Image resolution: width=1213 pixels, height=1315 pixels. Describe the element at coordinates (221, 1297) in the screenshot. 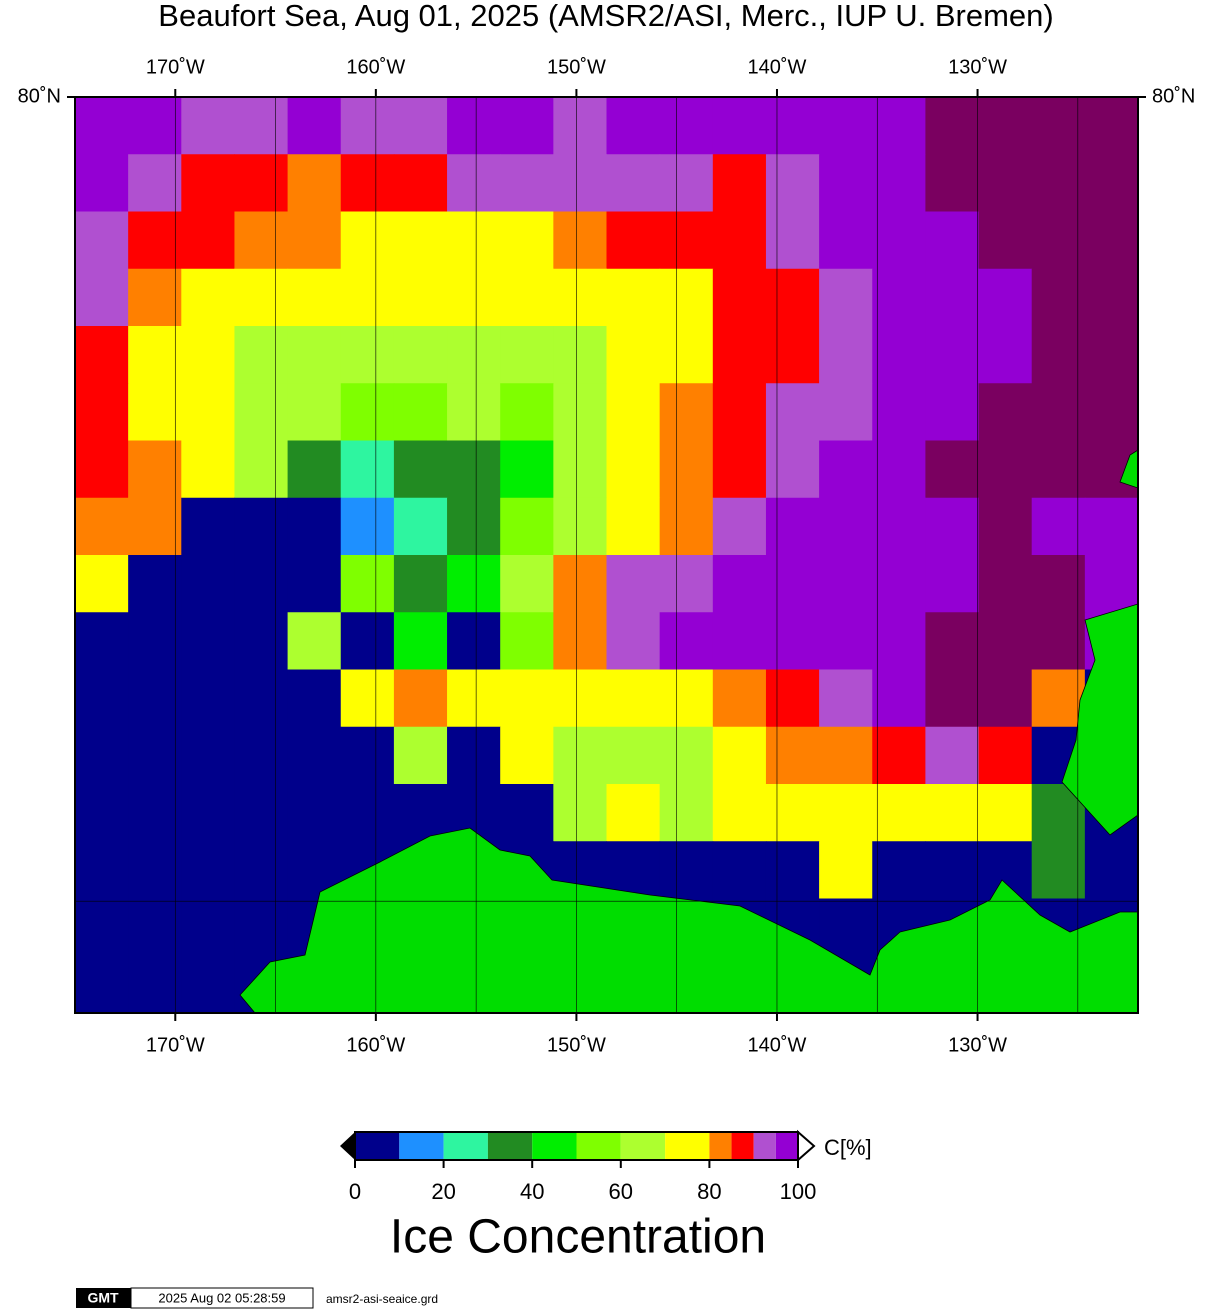

I see `timestamp: 2025 Aug 02 05:28:59` at that location.